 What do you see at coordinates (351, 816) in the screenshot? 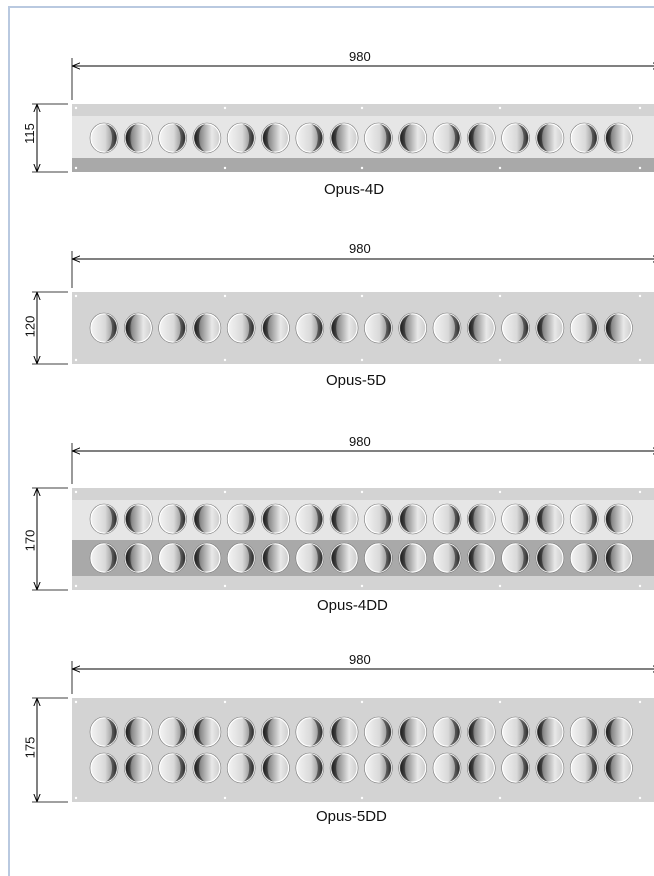
I see `panel-name-label-4: Opus-5DD` at bounding box center [351, 816].